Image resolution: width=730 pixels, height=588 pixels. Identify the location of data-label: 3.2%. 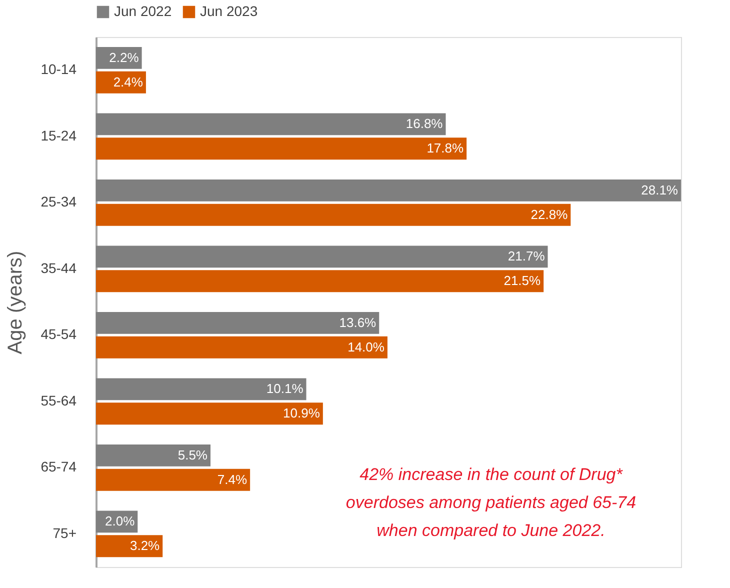
(145, 546).